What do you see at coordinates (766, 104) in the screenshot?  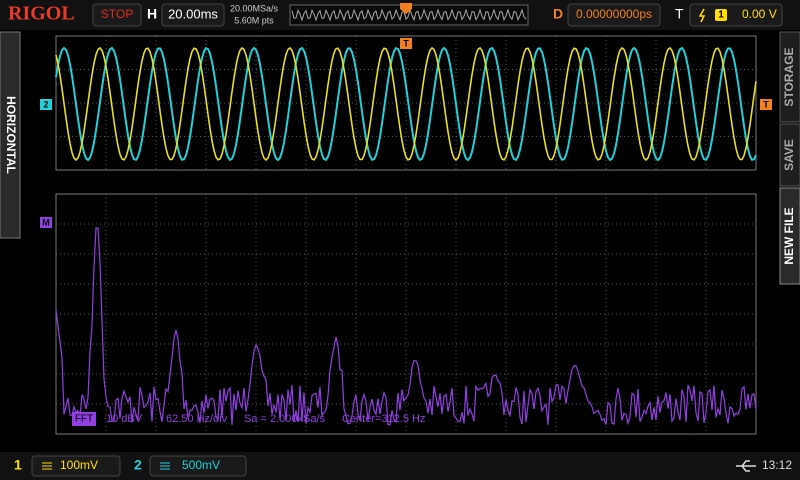 I see `trigger-level-marker-label: T` at bounding box center [766, 104].